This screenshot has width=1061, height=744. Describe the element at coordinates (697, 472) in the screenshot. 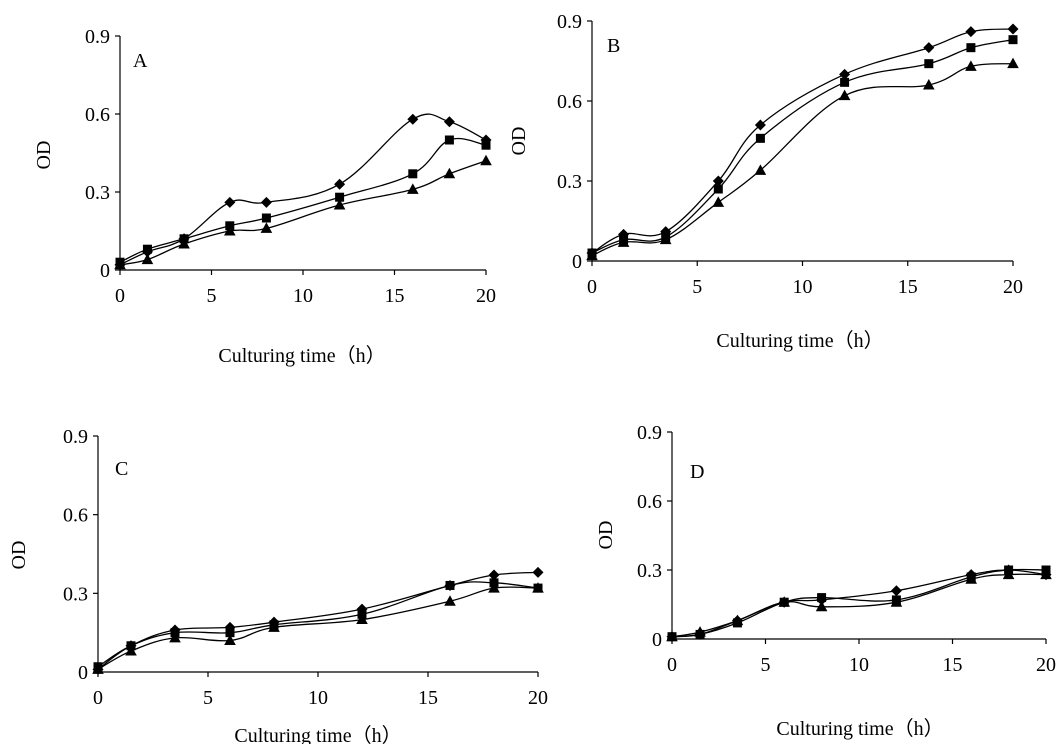

I see `panel-title: D` at that location.